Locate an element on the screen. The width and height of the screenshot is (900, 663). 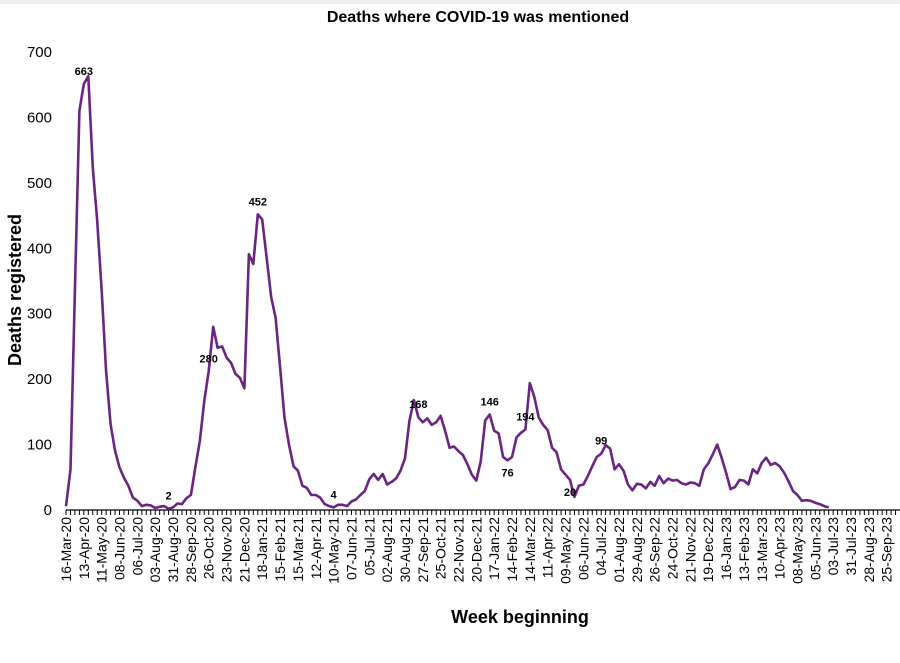
x-tick-label: 10-May-21 is located at coordinates (334, 550).